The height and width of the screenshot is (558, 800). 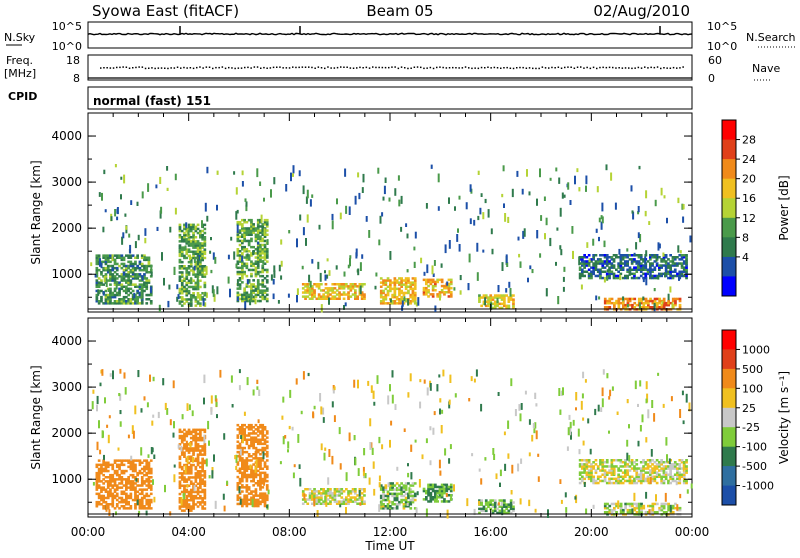 What do you see at coordinates (399, 11) in the screenshot?
I see `beam-label: Beam 05` at bounding box center [399, 11].